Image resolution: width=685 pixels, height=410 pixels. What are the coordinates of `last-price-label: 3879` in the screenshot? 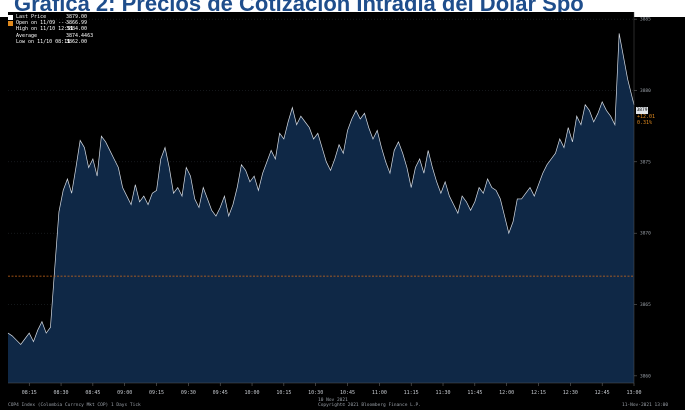 It's located at (642, 110).